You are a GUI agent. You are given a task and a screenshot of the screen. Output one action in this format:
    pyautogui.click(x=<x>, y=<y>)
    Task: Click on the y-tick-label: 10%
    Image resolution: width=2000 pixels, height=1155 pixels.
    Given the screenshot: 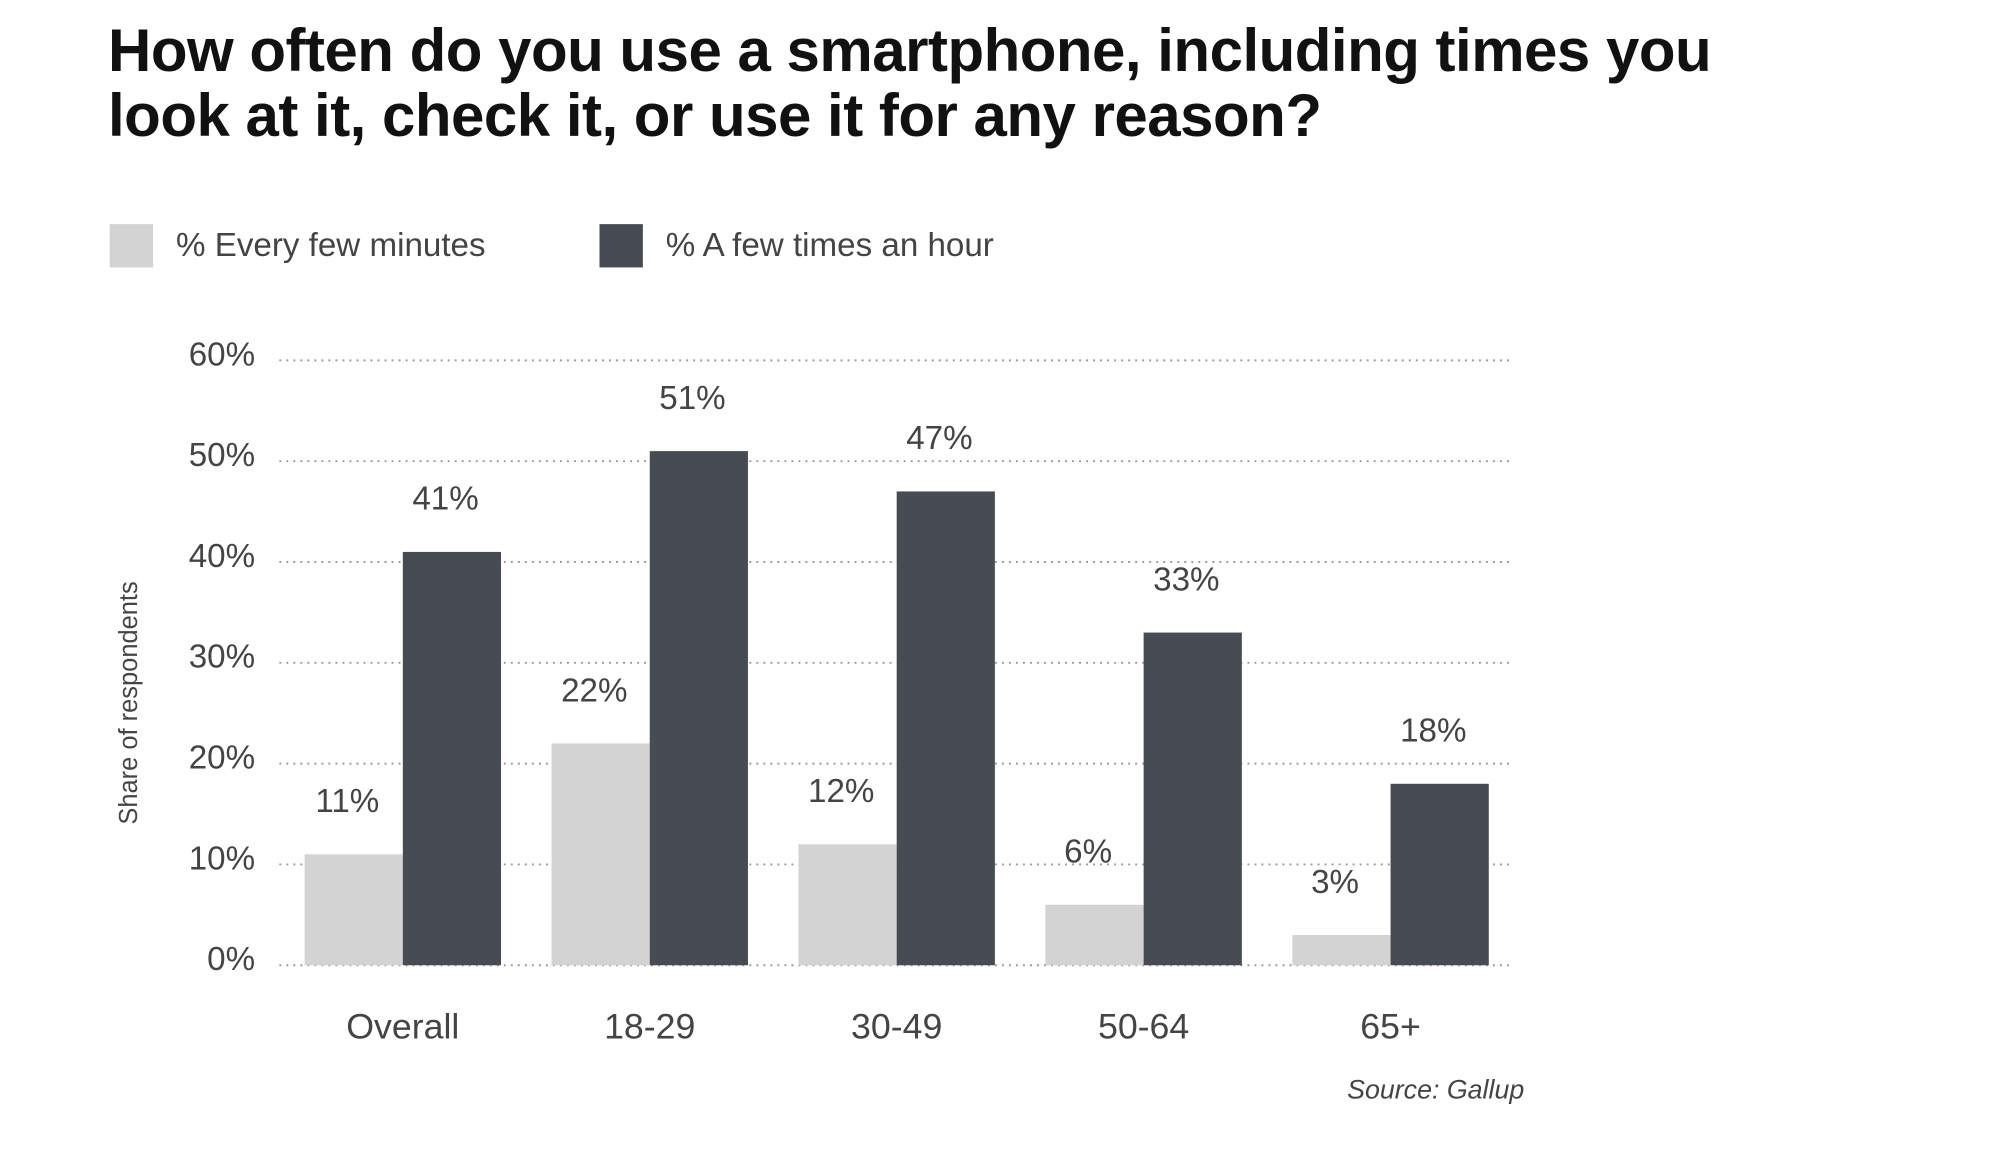 What is the action you would take?
    pyautogui.click(x=222, y=858)
    